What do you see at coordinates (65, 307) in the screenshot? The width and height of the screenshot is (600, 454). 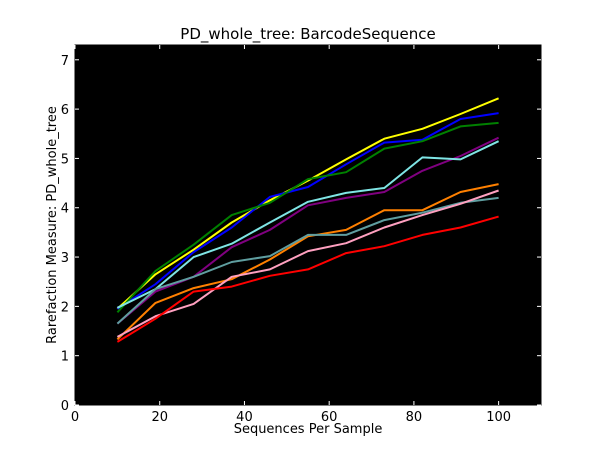 I see `y-tick-label: 2` at bounding box center [65, 307].